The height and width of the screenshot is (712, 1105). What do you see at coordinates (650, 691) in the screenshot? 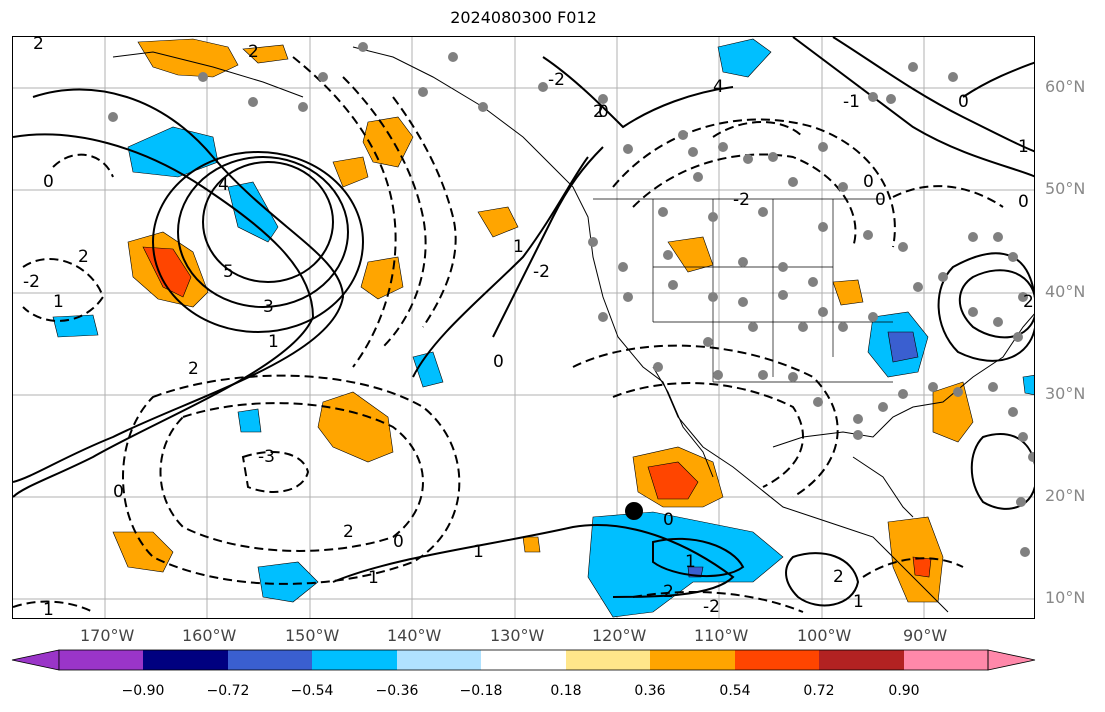
I see `colorbar-tick-label: 0.36` at bounding box center [650, 691].